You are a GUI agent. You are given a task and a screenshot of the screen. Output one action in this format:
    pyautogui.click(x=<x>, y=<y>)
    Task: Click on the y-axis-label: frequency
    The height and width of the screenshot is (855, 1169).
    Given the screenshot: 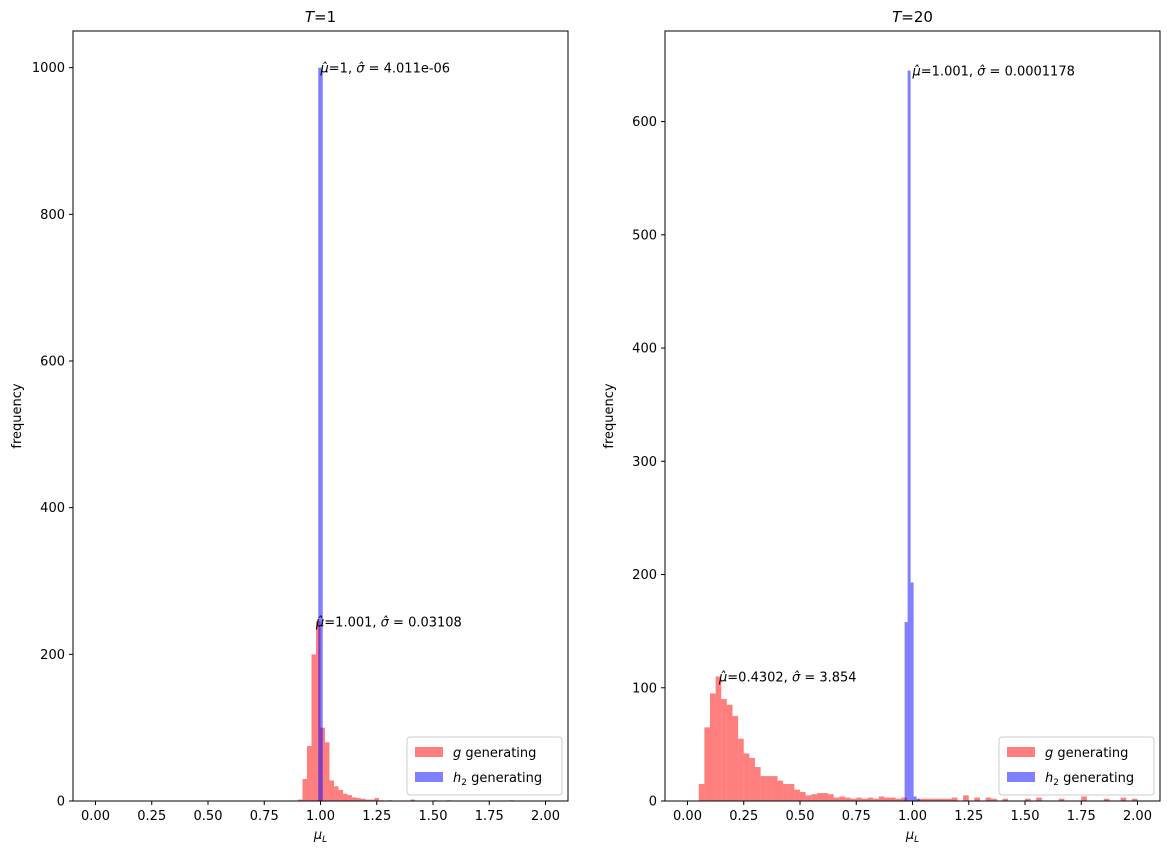 What is the action you would take?
    pyautogui.click(x=609, y=416)
    